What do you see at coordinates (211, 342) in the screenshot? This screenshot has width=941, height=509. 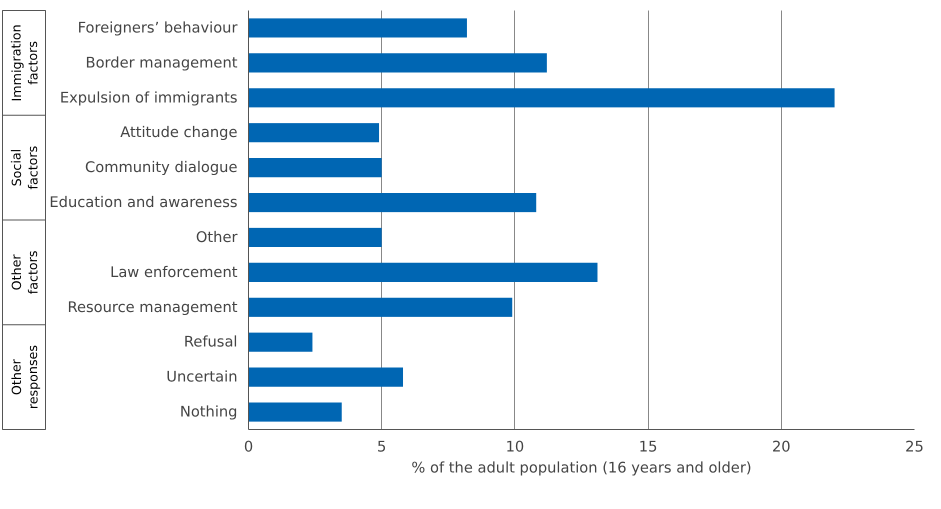 I see `y-tick-label: Refusal` at bounding box center [211, 342].